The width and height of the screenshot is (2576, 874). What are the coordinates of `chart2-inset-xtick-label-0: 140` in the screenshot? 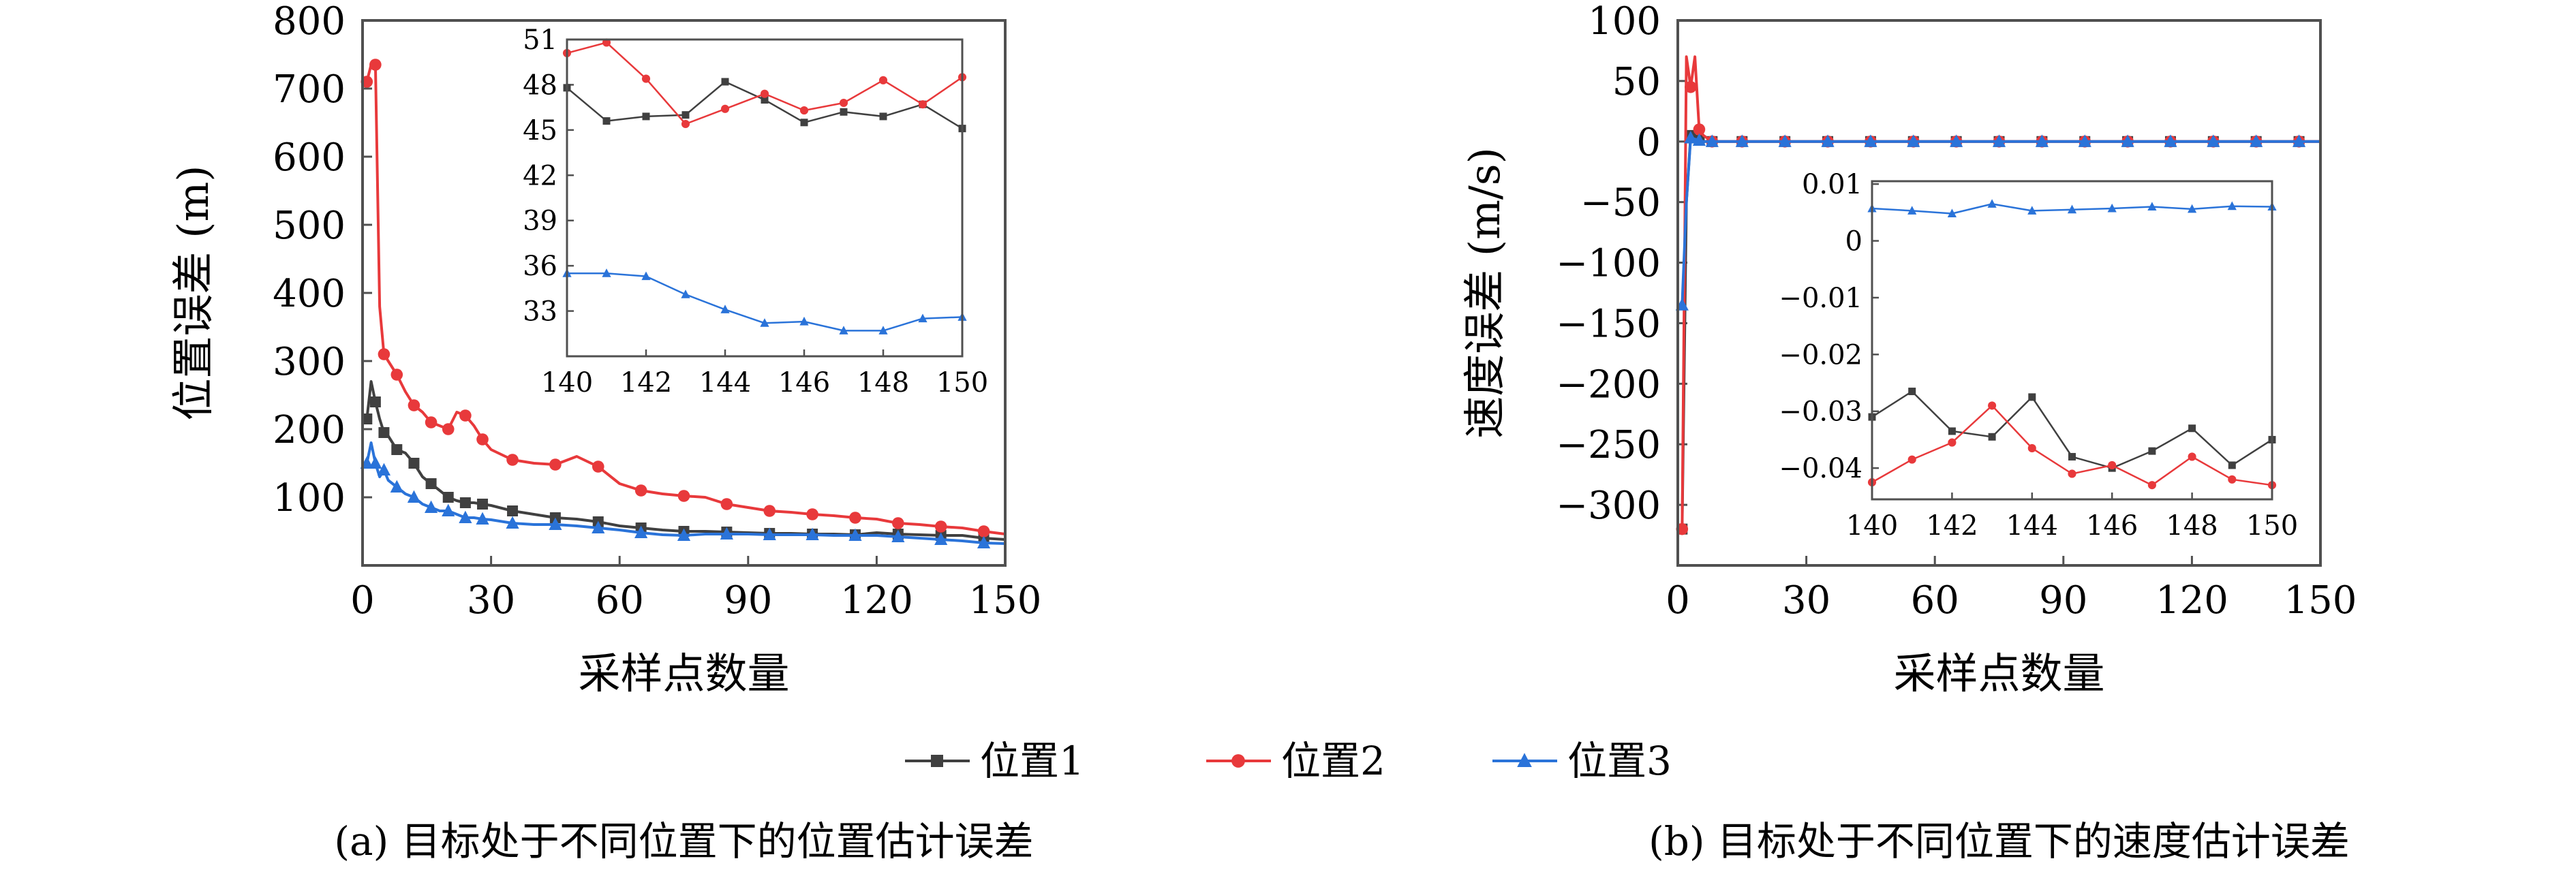 It's located at (1872, 526).